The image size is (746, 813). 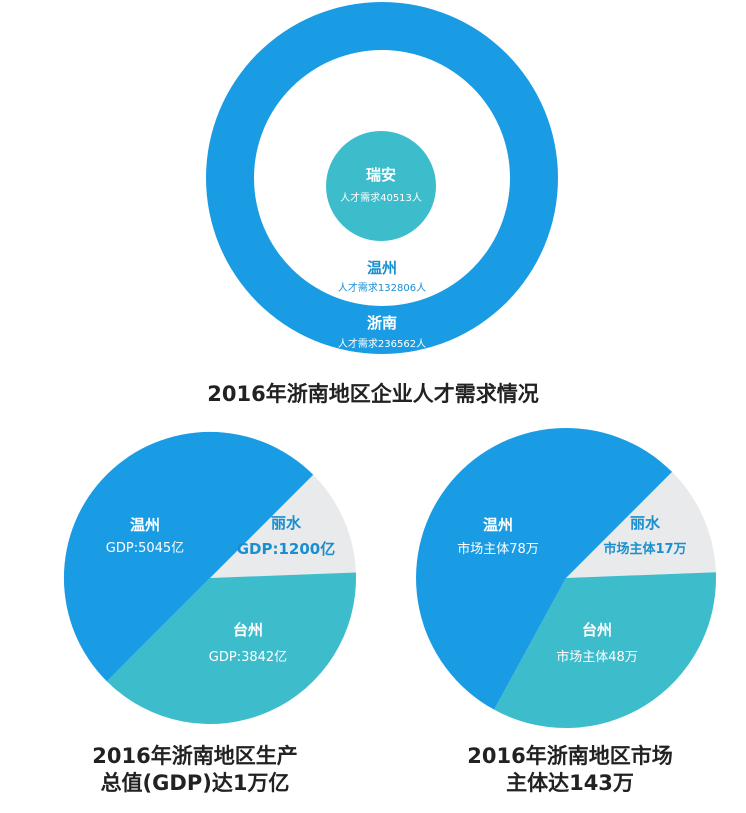 What do you see at coordinates (195, 756) in the screenshot?
I see `gdp-title-line-1: 2016年浙南地区生产` at bounding box center [195, 756].